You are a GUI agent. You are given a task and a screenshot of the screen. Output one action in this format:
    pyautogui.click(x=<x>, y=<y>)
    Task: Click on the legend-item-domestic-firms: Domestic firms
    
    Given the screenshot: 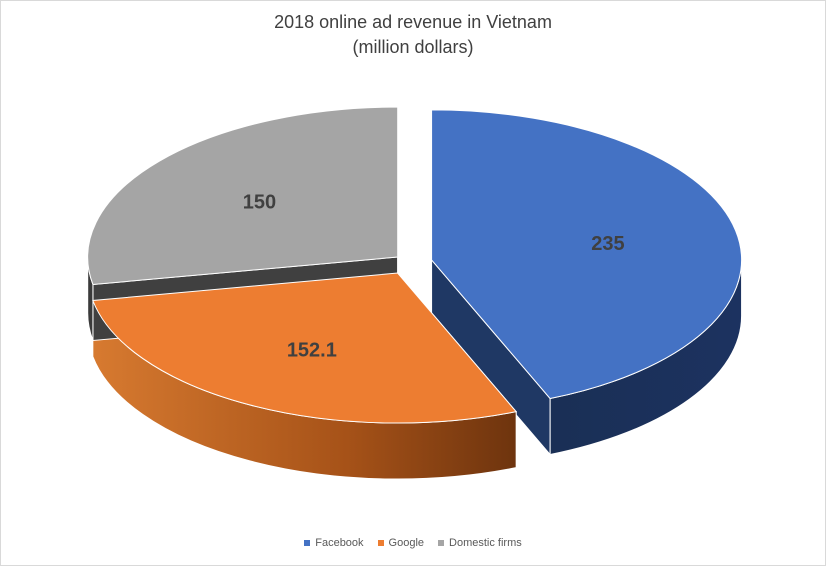 What is the action you would take?
    pyautogui.click(x=480, y=543)
    